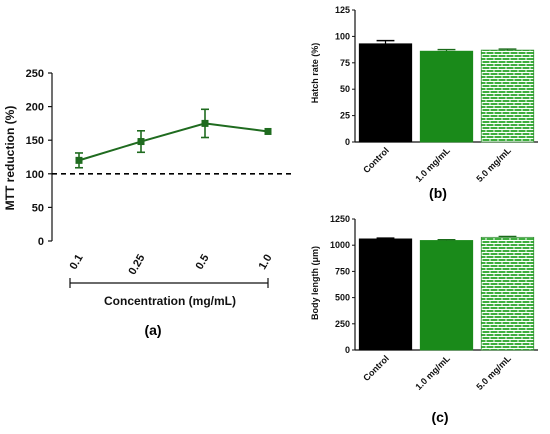  I want to click on panel-c-y-axis-label: Body length (μm), so click(315, 283).